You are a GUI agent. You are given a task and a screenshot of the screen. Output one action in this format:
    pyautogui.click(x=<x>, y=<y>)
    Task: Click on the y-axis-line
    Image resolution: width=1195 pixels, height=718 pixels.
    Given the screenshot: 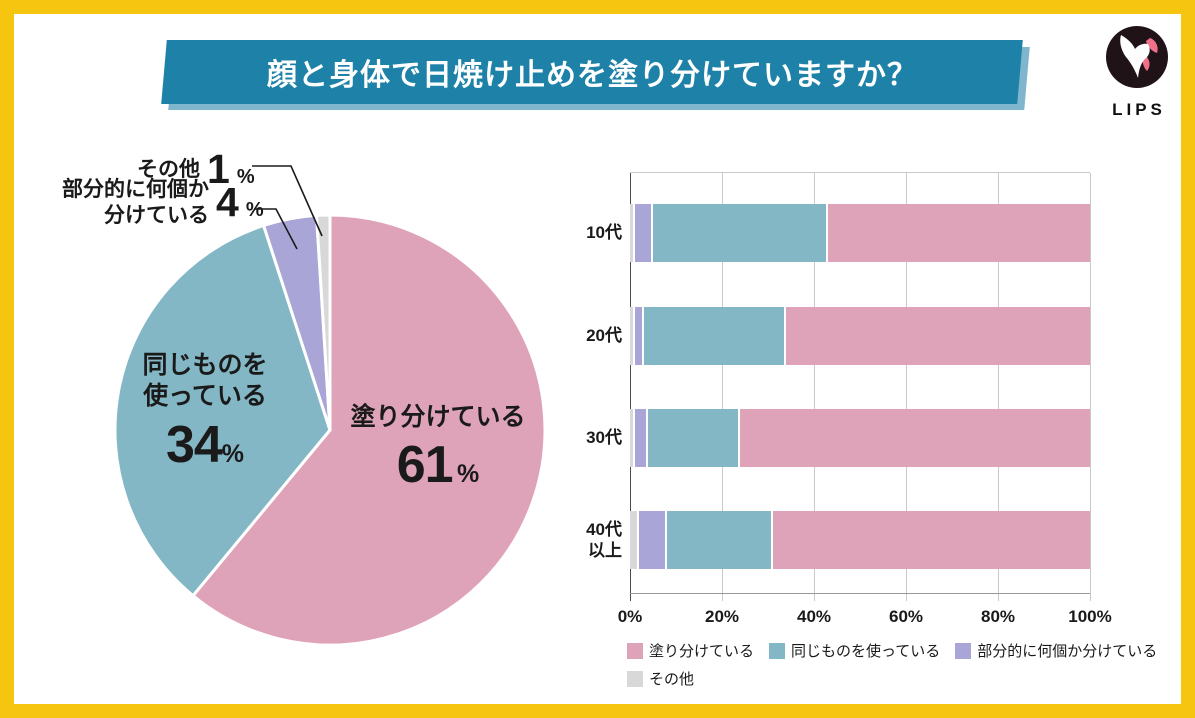 What is the action you would take?
    pyautogui.click(x=630, y=387)
    